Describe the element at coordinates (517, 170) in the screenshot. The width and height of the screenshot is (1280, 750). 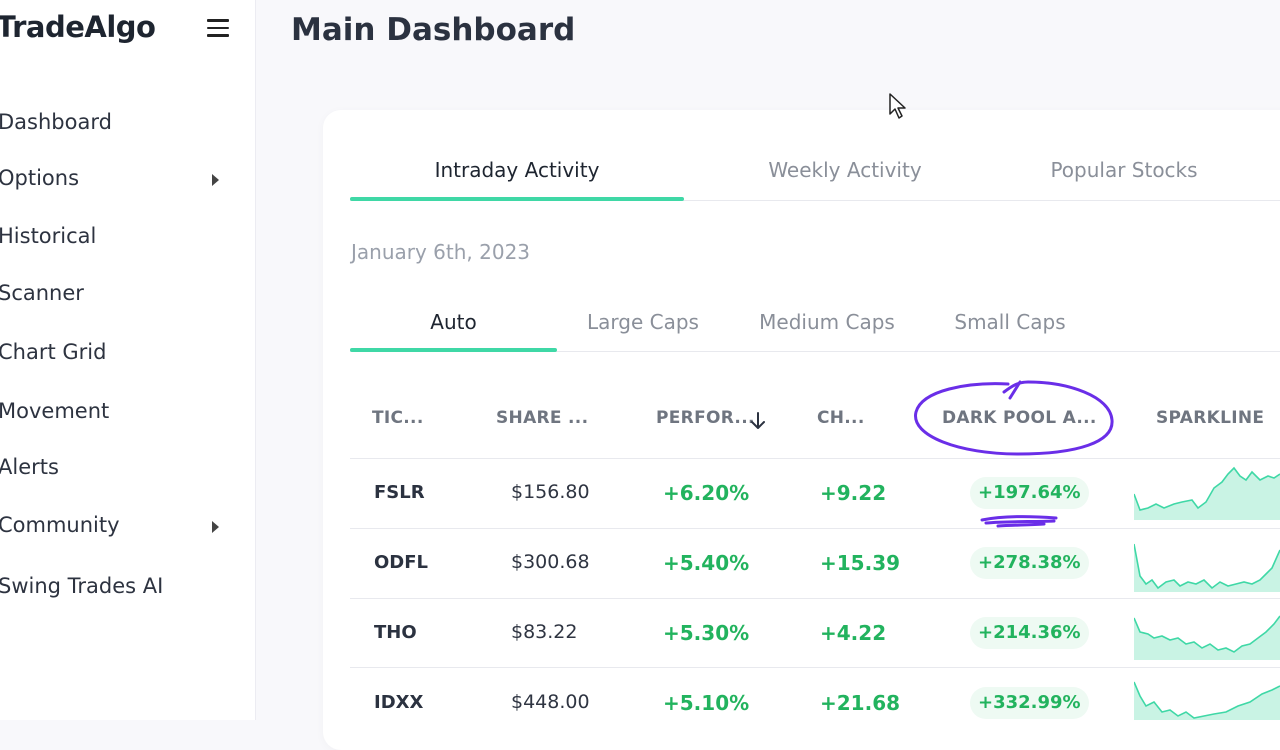
I see `tab-intraday-activity: Intraday Activity` at that location.